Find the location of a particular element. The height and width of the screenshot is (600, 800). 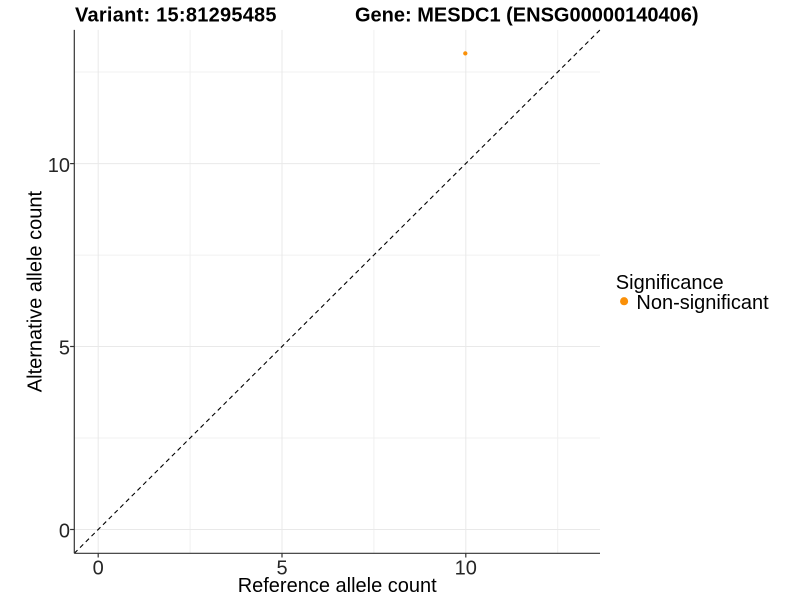

svg-text: Variant: 15:81295485 is located at coordinates (176, 16).